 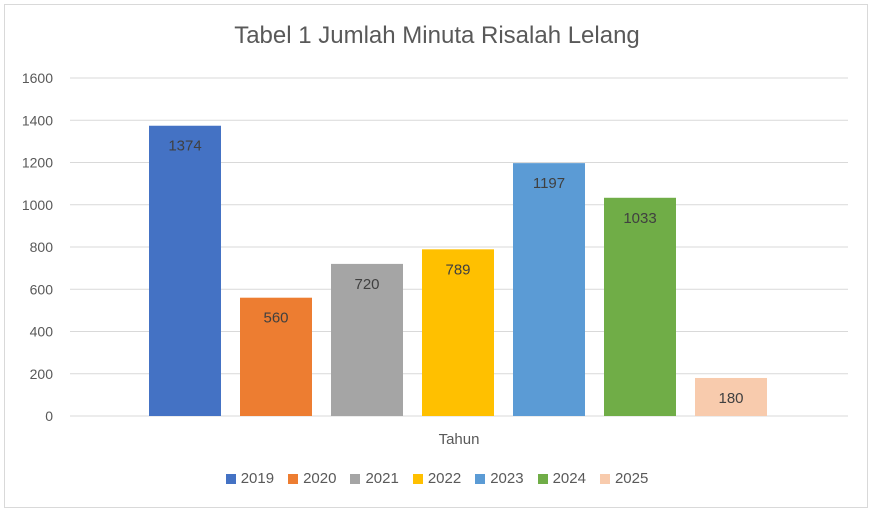 I want to click on legend-item-2023: 2023, so click(x=499, y=478).